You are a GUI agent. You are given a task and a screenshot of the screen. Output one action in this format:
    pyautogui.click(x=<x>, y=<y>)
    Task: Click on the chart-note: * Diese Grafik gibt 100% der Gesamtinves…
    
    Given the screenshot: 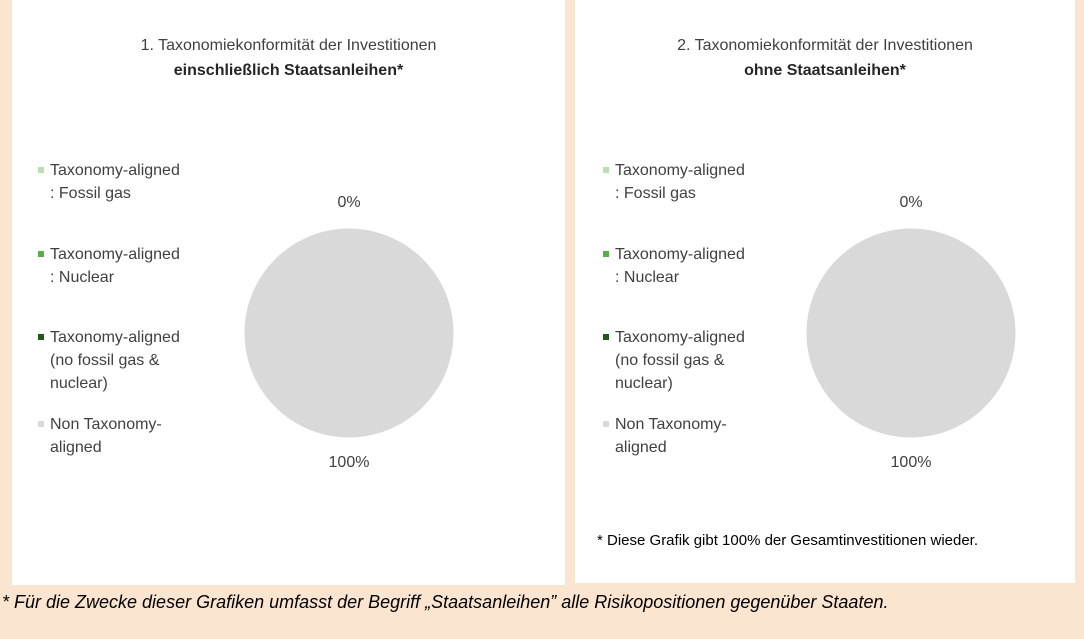 What is the action you would take?
    pyautogui.click(x=788, y=540)
    